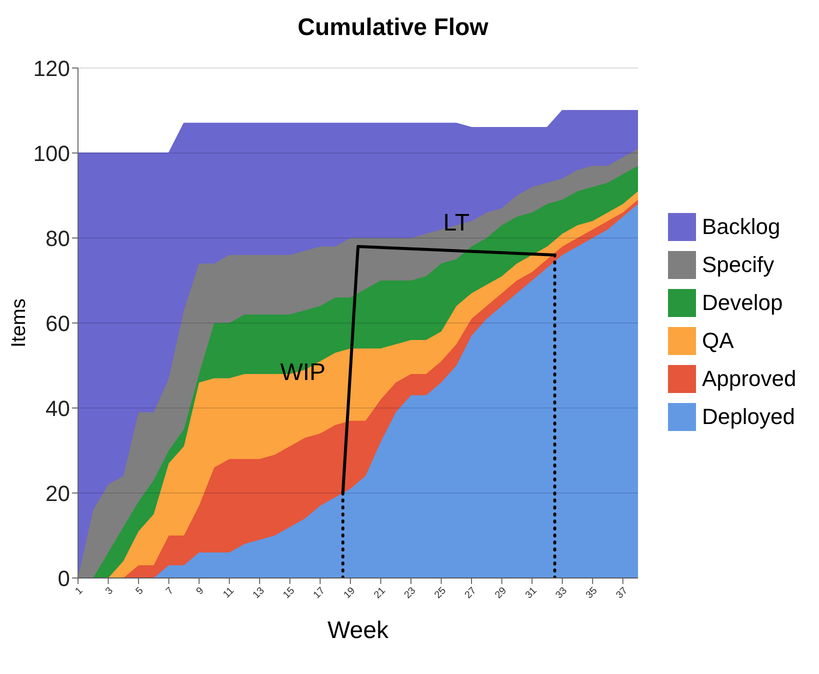 Image resolution: width=819 pixels, height=674 pixels. I want to click on y-tick-label: 120, so click(51, 68).